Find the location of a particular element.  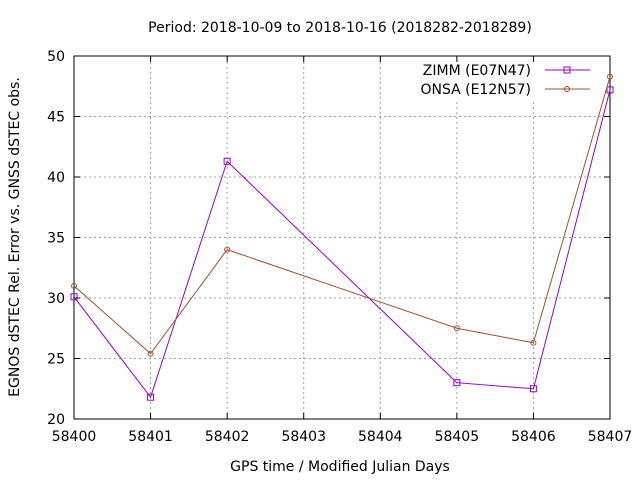

legend-label: ONSA (E12N57) is located at coordinates (475, 90).